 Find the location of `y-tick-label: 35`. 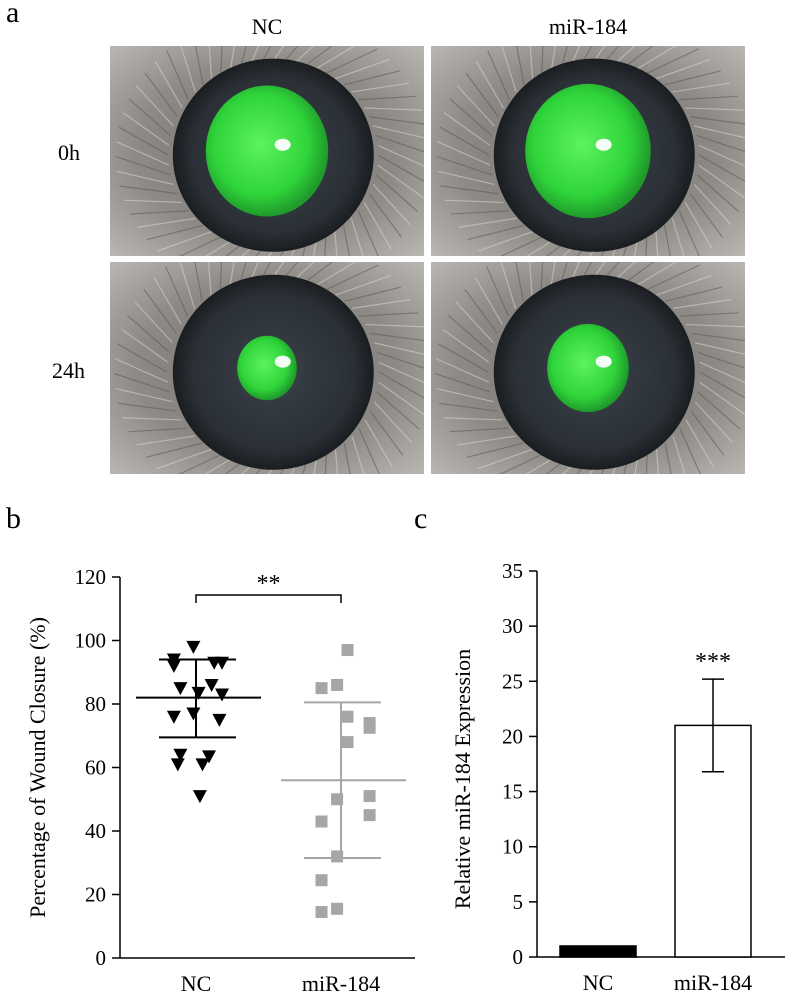

y-tick-label: 35 is located at coordinates (512, 571).